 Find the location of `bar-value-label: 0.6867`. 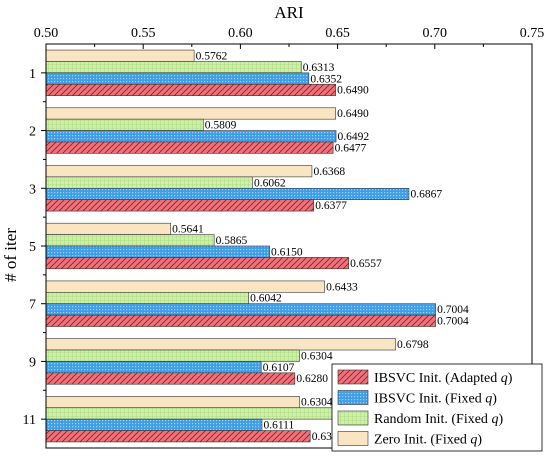

bar-value-label: 0.6867 is located at coordinates (426, 195).